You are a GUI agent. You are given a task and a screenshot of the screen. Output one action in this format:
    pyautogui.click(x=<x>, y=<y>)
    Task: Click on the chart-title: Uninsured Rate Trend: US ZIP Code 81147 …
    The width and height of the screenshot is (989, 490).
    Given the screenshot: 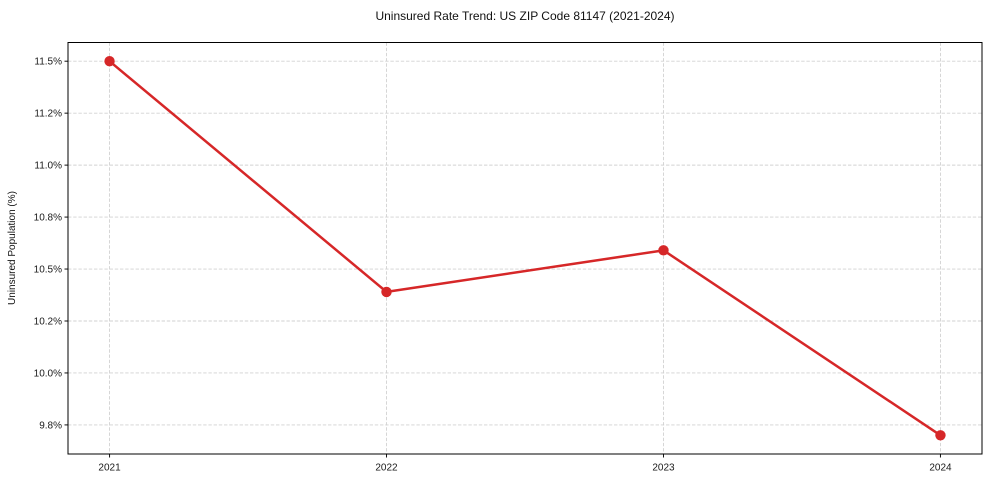 What is the action you would take?
    pyautogui.click(x=524, y=16)
    